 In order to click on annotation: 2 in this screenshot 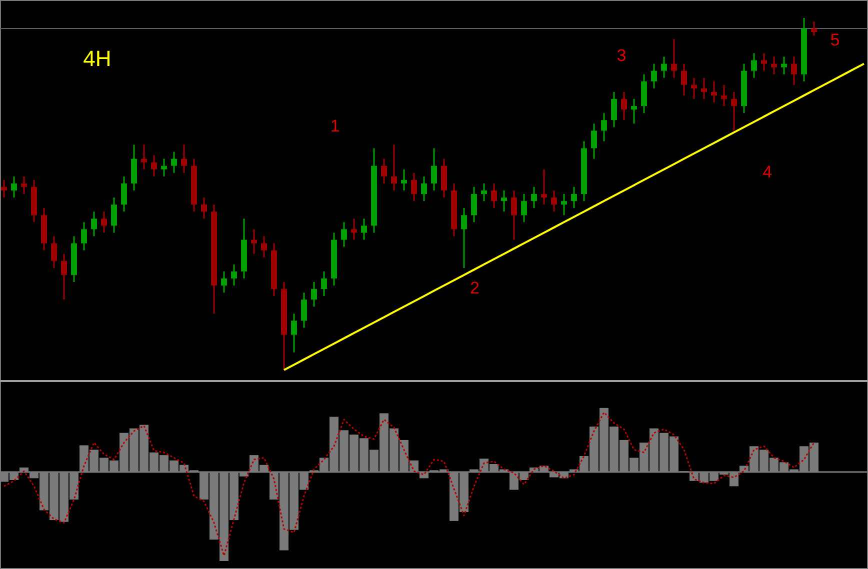, I will do `click(475, 288)`.